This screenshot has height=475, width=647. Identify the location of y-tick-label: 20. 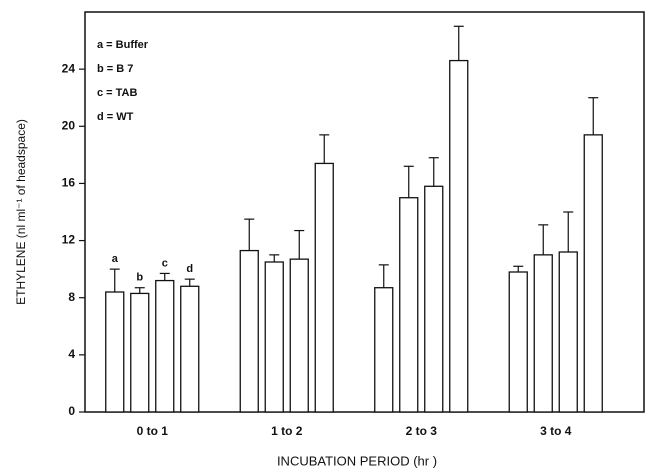
(69, 125).